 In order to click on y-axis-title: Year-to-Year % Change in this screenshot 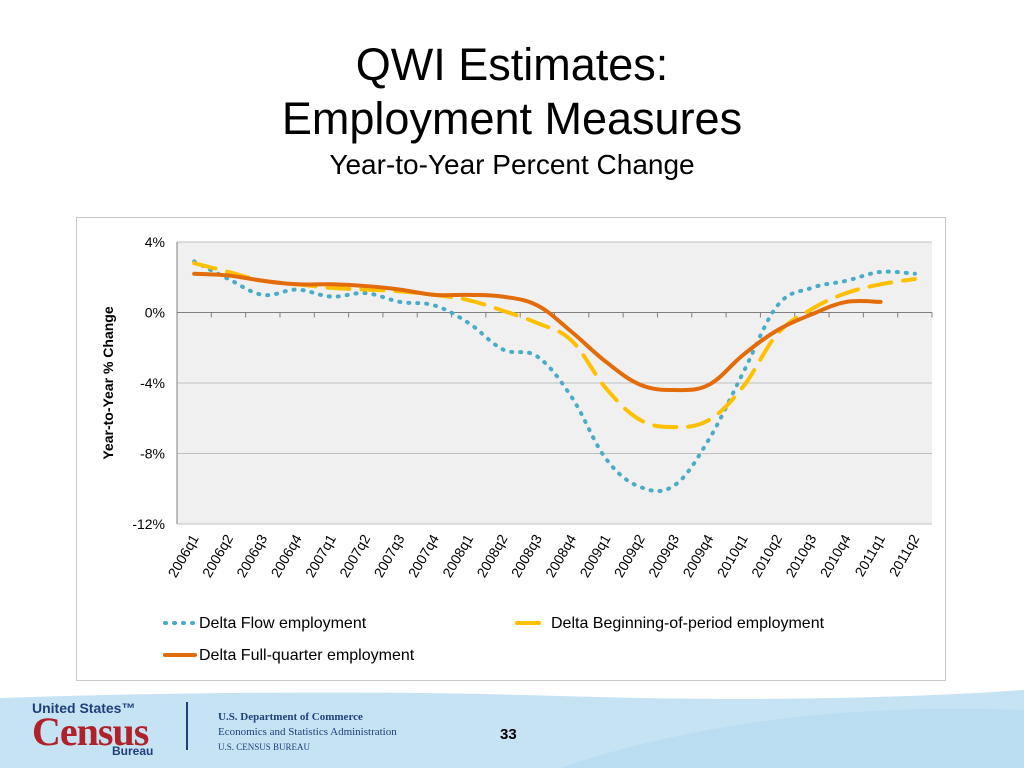, I will do `click(108, 382)`.